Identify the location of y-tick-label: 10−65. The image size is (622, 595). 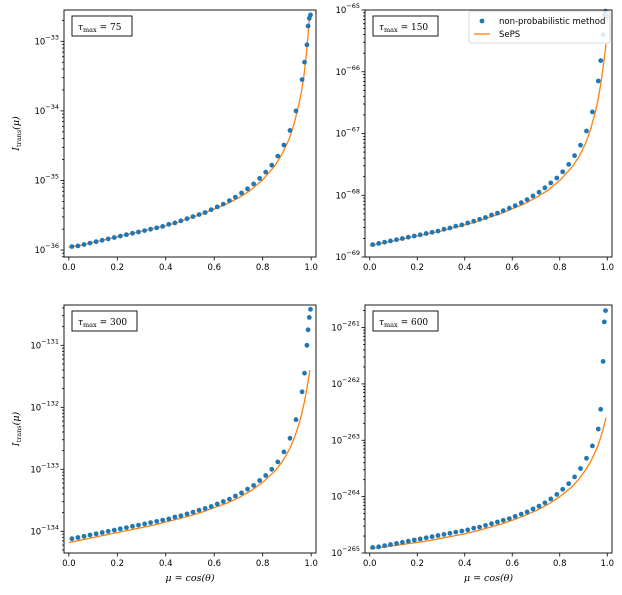
(347, 9).